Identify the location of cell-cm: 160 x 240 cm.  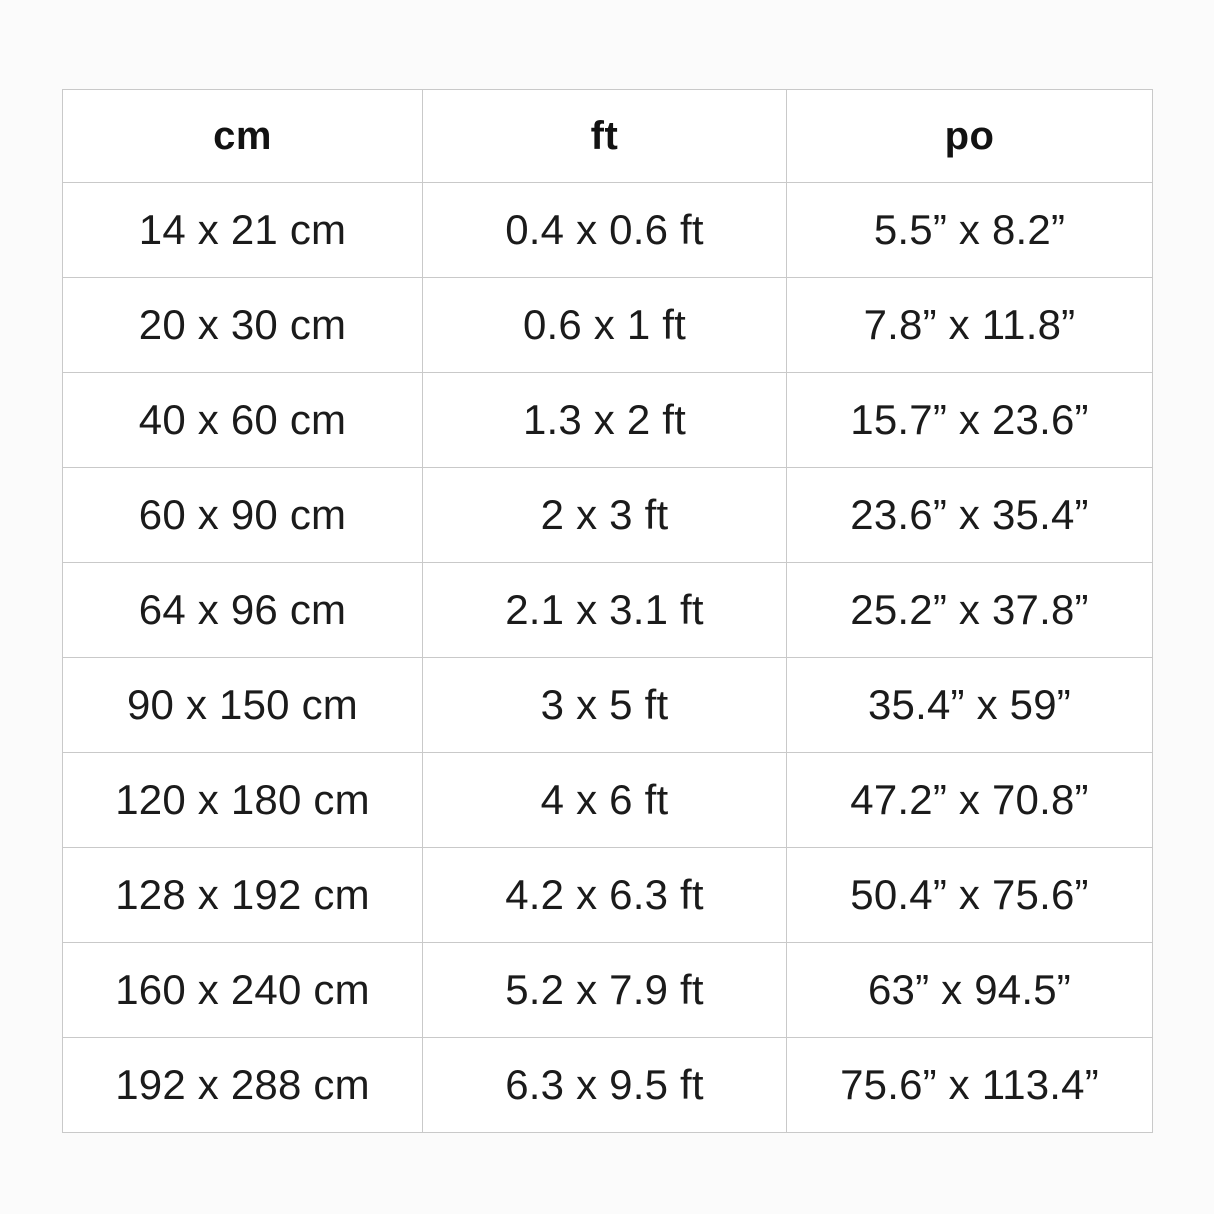
(242, 990).